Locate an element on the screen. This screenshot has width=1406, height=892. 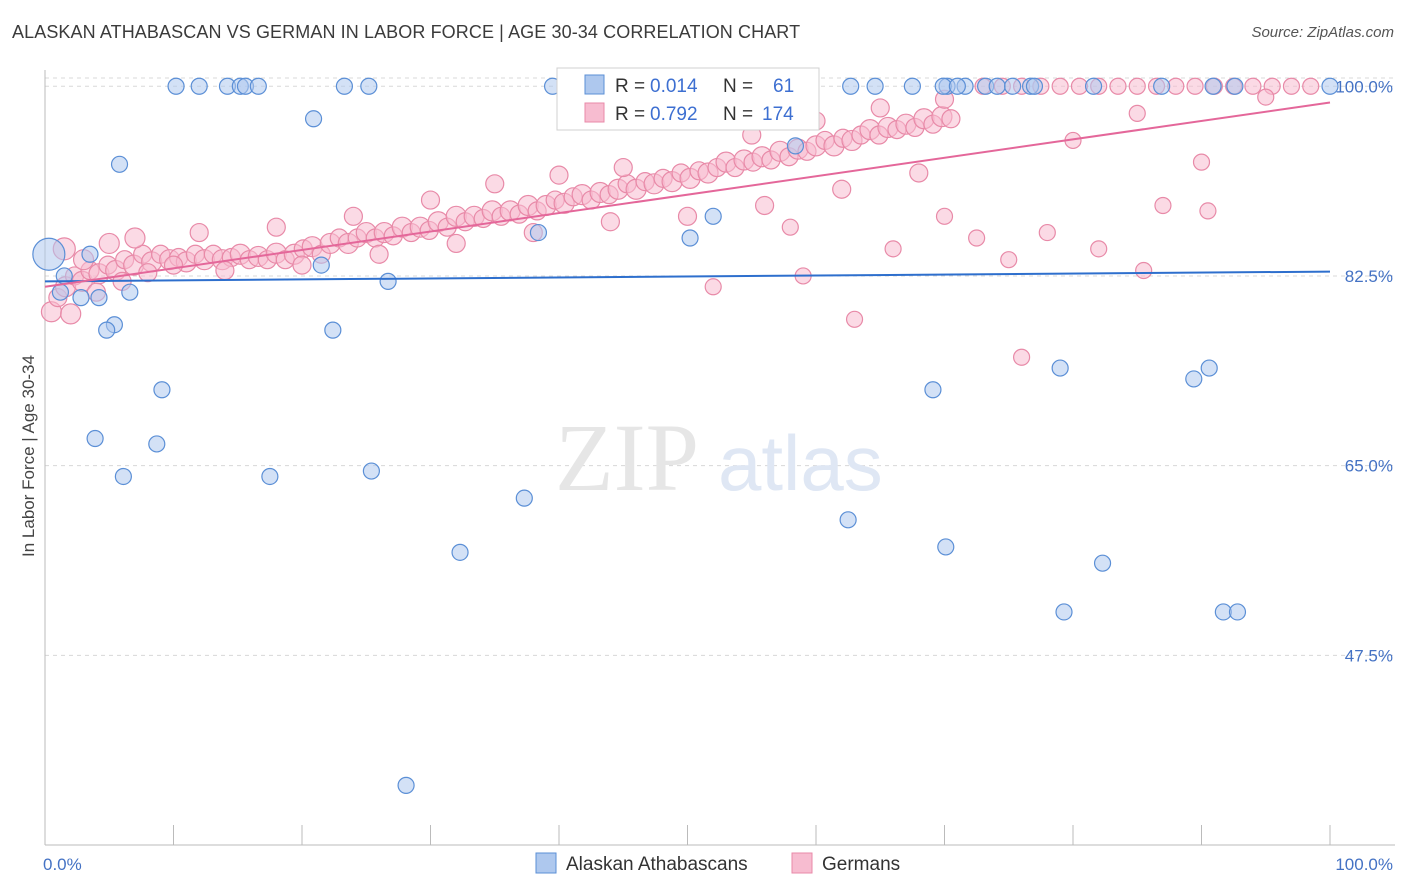
legend-swatch-pink is located at coordinates (594, 112).